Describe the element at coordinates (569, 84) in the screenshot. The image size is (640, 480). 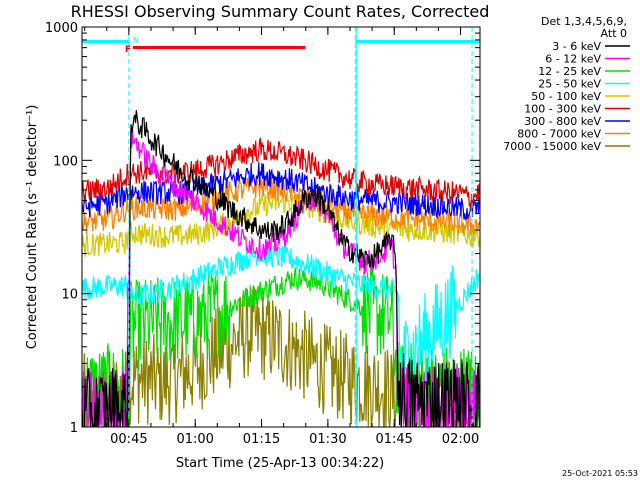
I see `legend-label: 25 - 50 keV` at that location.